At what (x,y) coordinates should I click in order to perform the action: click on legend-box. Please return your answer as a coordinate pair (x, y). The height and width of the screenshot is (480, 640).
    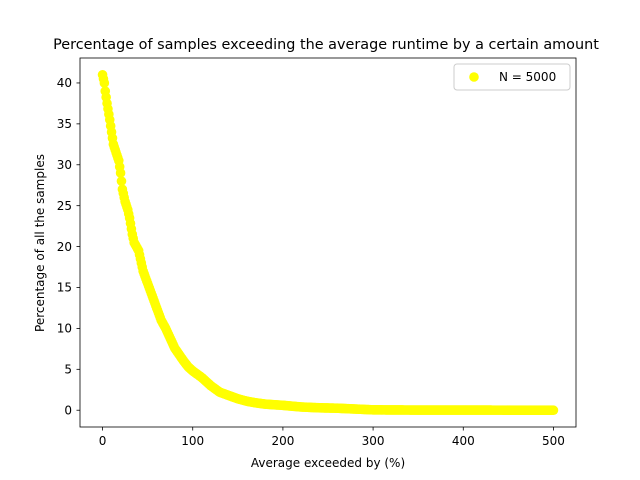
    Looking at the image, I should click on (512, 77).